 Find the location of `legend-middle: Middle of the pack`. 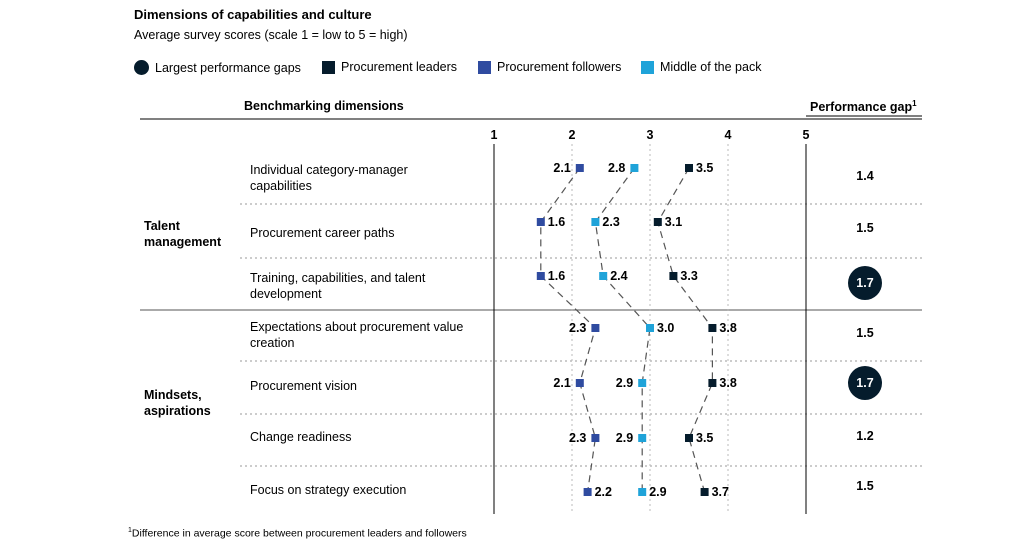

legend-middle: Middle of the pack is located at coordinates (701, 67).